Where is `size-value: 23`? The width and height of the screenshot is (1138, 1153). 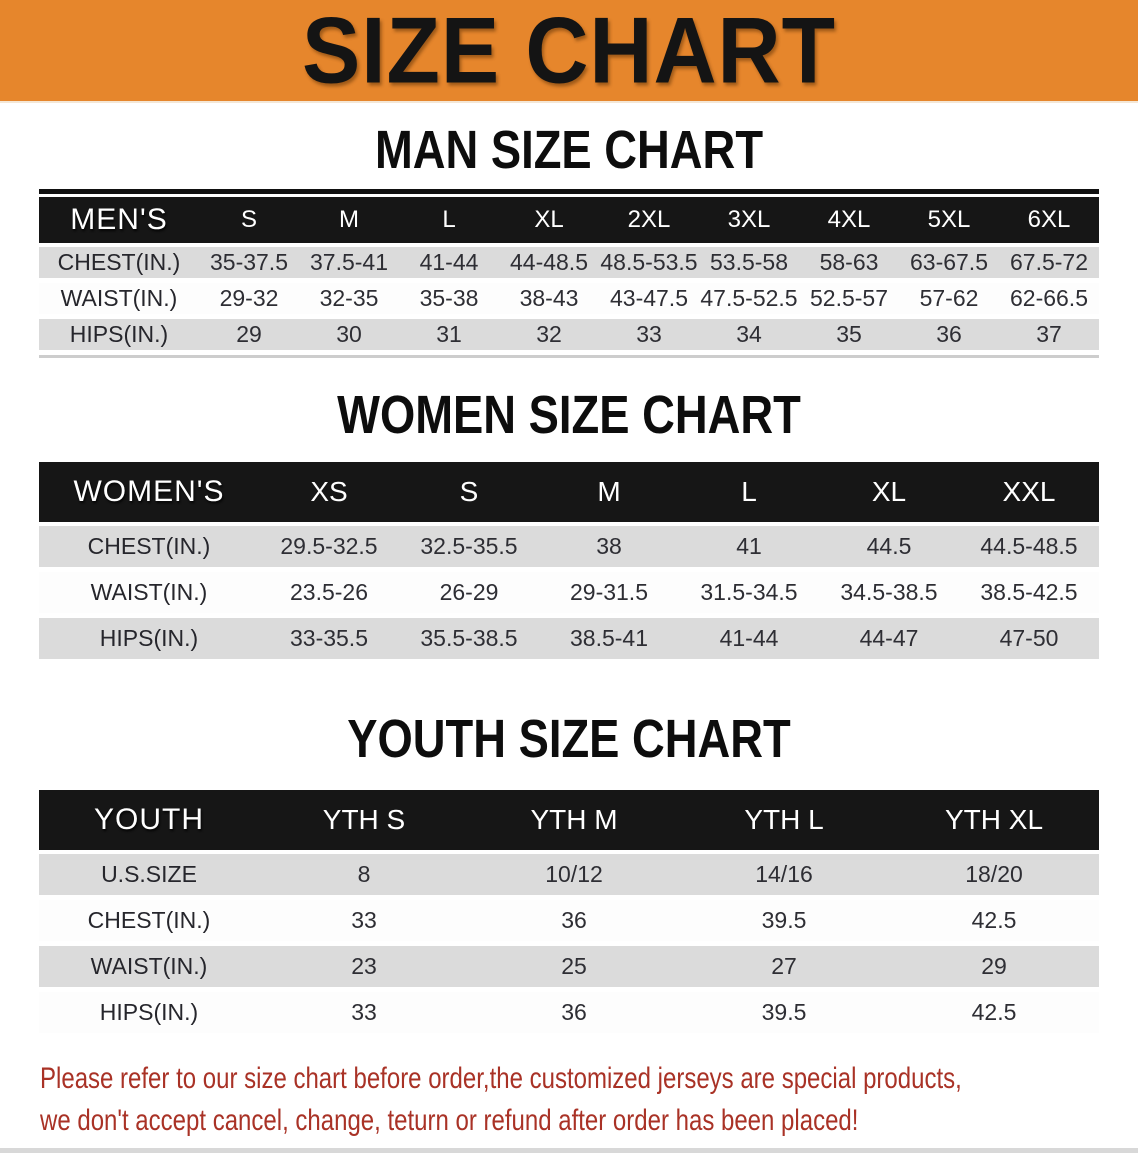
size-value: 23 is located at coordinates (364, 967).